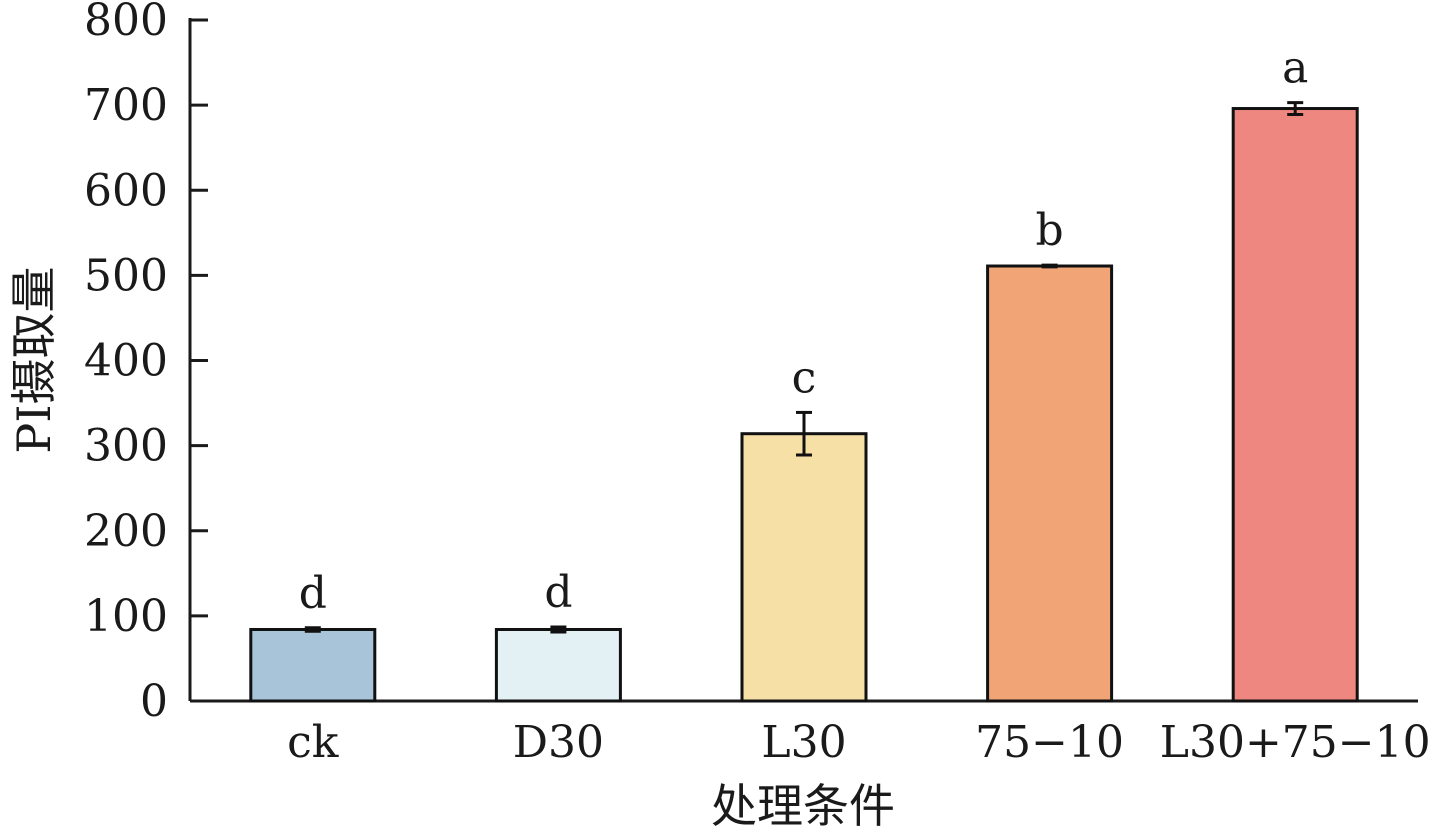 This screenshot has width=1432, height=834. I want to click on y-tick-label: 0, so click(154, 701).